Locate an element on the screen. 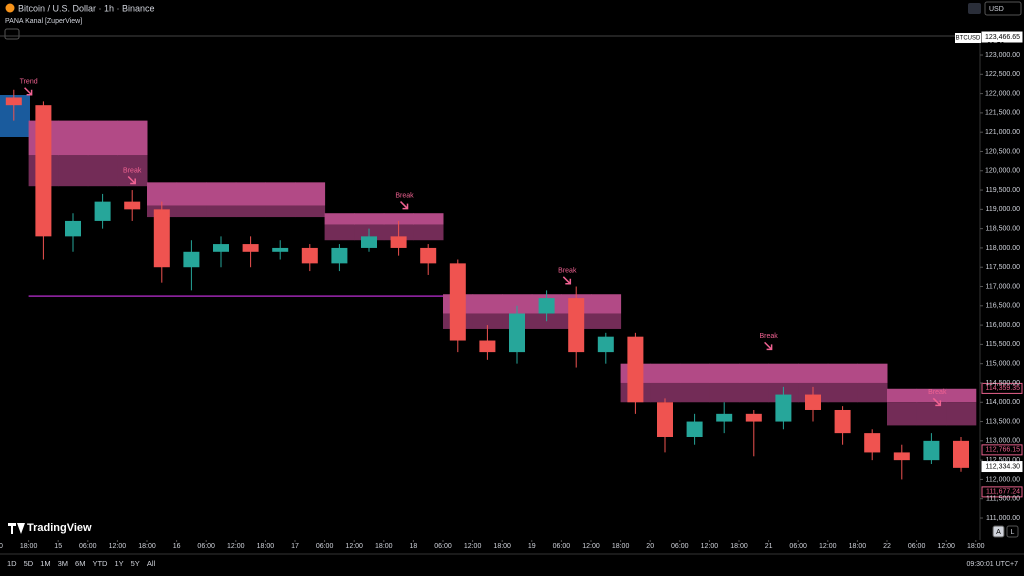 The height and width of the screenshot is (576, 1024). y-tick-label: 117,000.00 is located at coordinates (1002, 286).